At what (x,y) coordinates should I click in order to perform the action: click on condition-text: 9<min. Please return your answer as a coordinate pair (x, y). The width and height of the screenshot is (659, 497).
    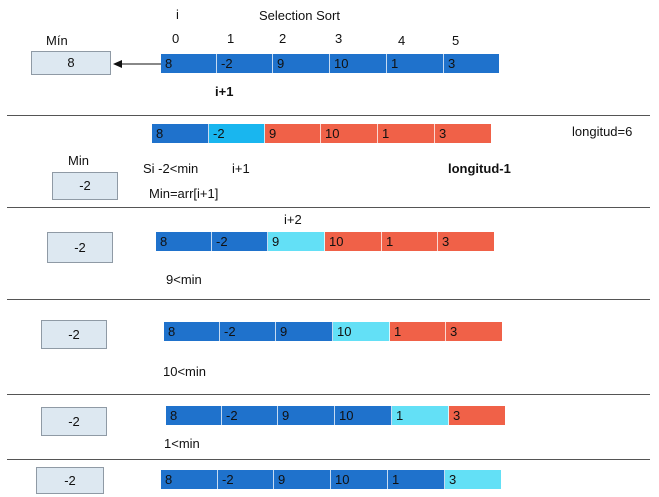
    Looking at the image, I should click on (184, 279).